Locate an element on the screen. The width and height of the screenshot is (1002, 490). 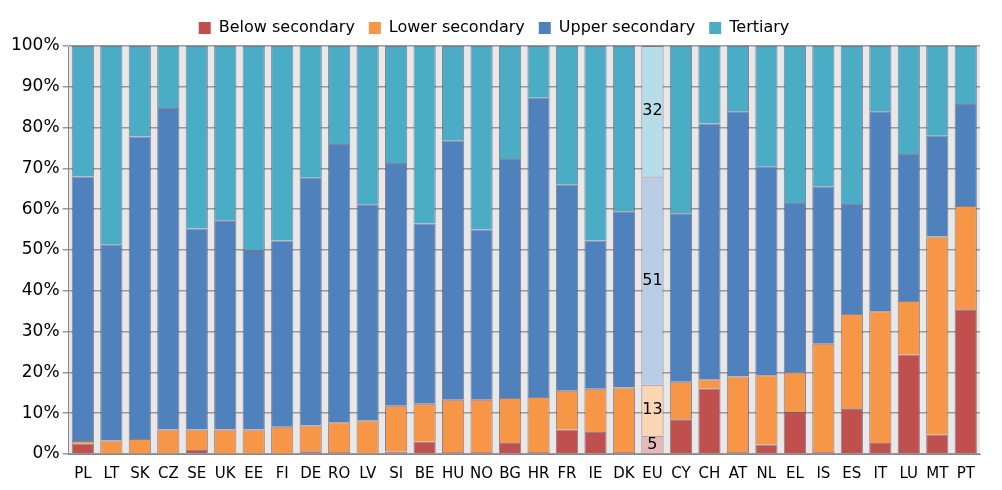
y-tick-label: 90% is located at coordinates (40, 85).